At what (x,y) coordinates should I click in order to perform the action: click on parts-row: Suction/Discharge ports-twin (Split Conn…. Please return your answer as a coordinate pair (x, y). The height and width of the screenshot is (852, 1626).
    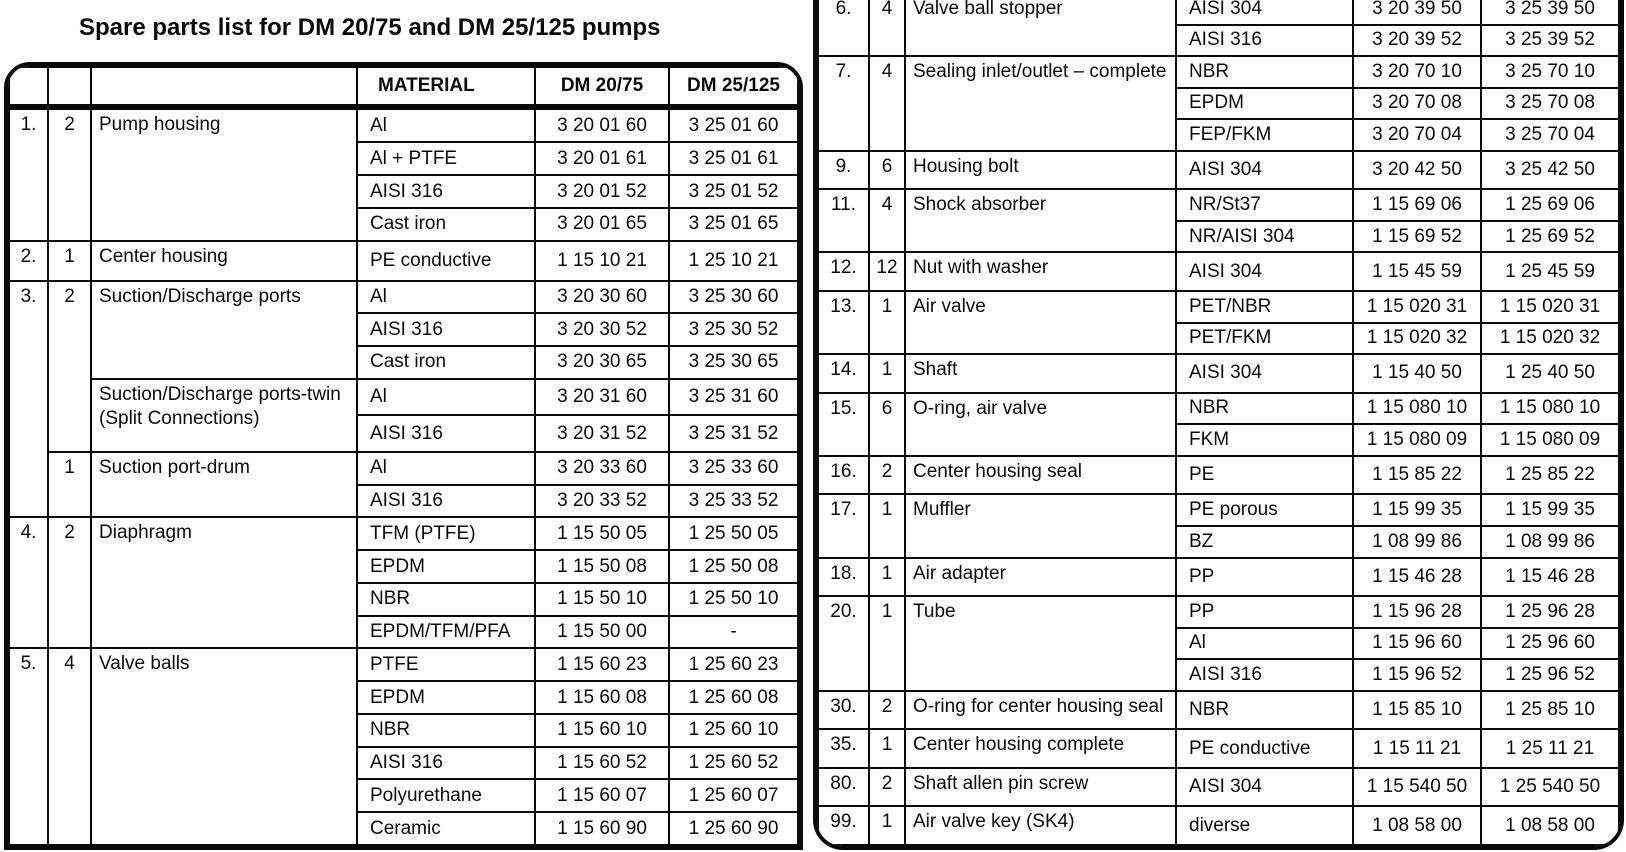
    Looking at the image, I should click on (404, 415).